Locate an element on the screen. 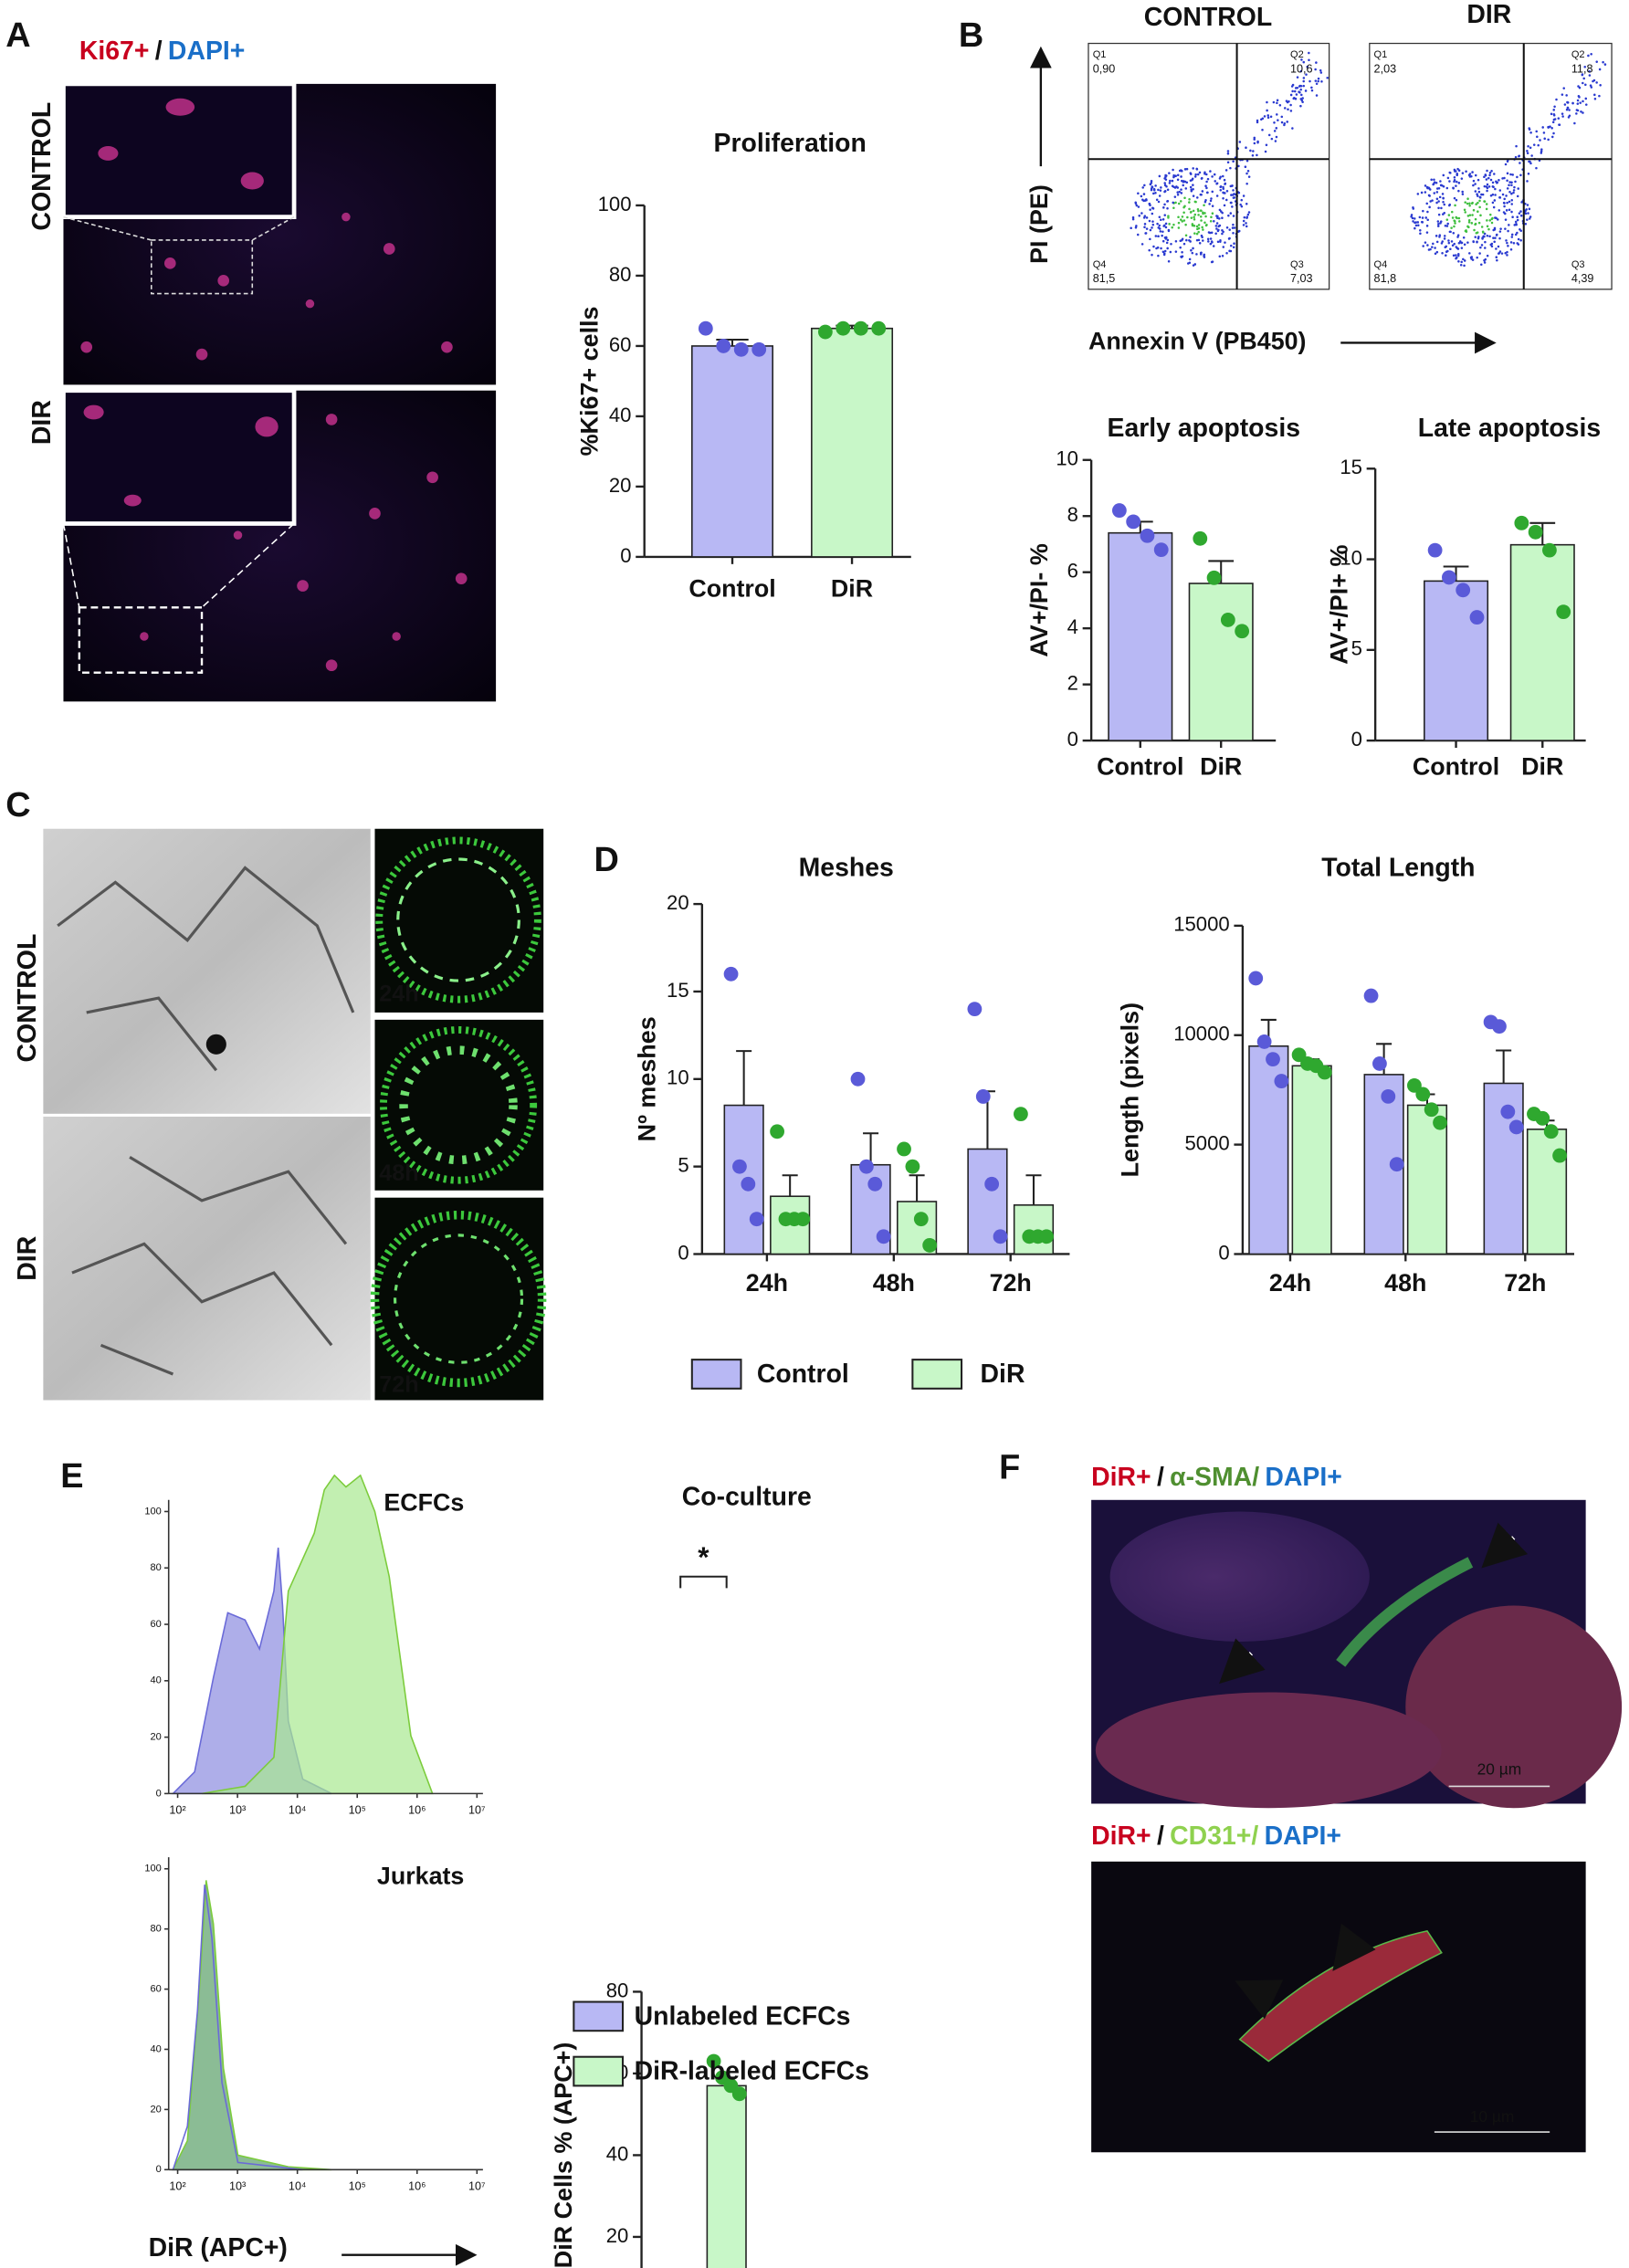  chart-title: Co-culture is located at coordinates (747, 1497).